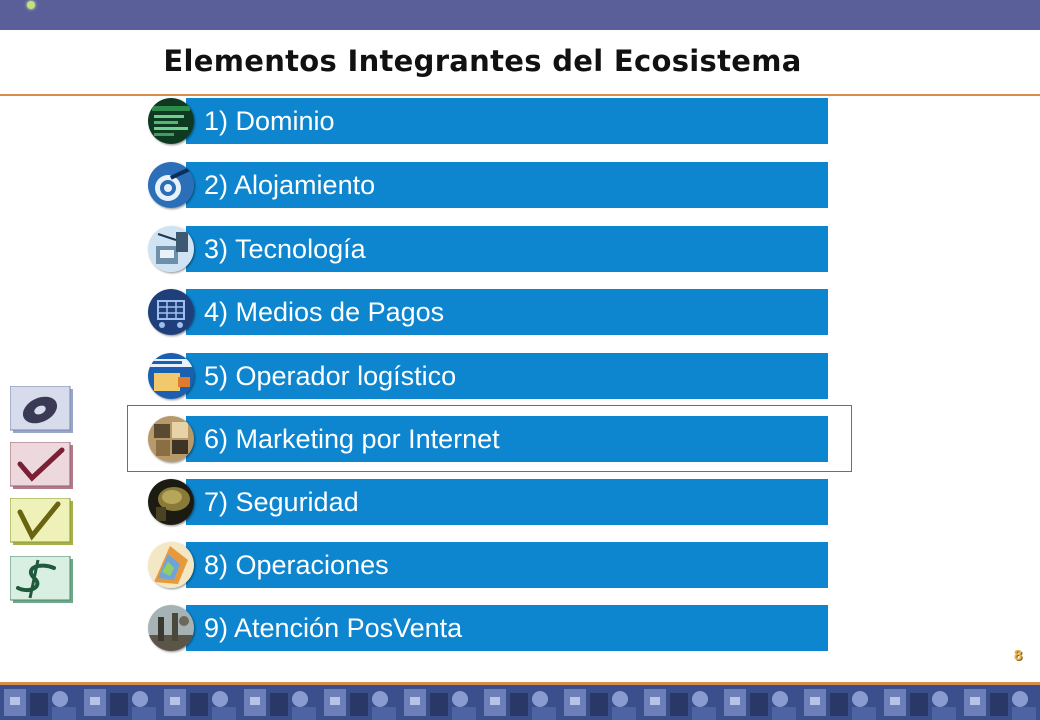 This screenshot has height=720, width=1040. What do you see at coordinates (42, 522) in the screenshot?
I see `checkmark-yellow-icon` at bounding box center [42, 522].